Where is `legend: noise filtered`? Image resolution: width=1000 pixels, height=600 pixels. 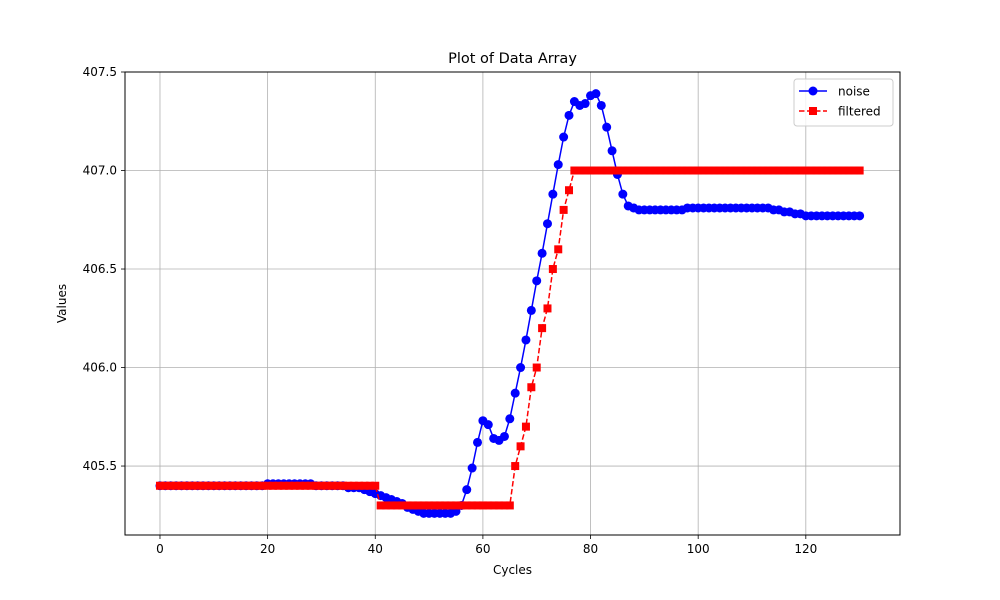 legend: noise filtered is located at coordinates (843, 102).